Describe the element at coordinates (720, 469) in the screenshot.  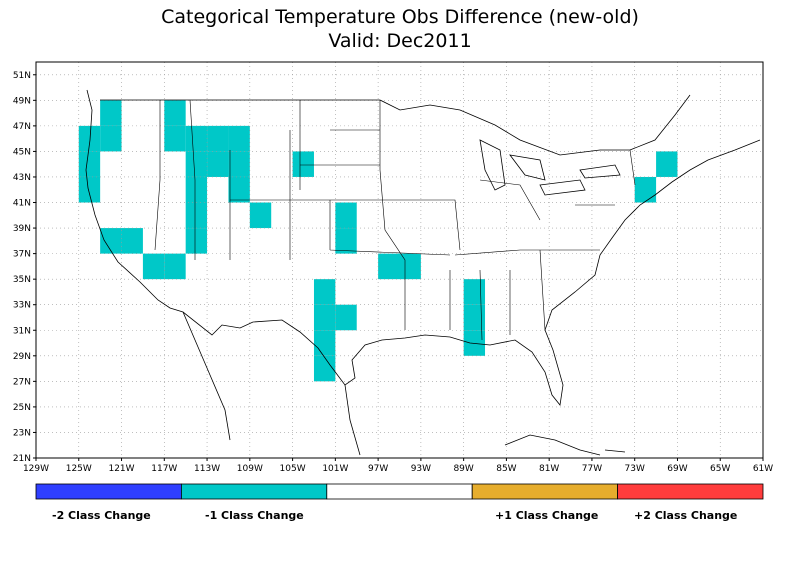
I see `longitude-label: 65W` at that location.